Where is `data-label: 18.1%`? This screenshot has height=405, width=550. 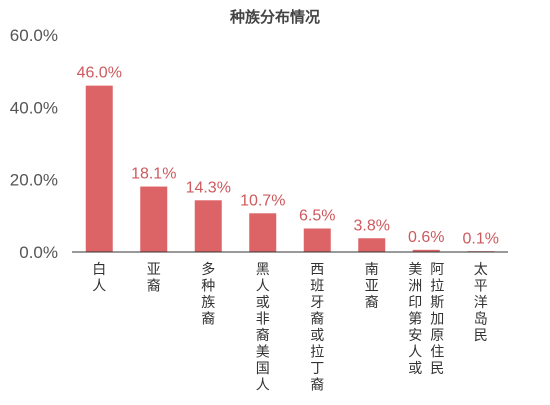 data-label: 18.1% is located at coordinates (153, 174).